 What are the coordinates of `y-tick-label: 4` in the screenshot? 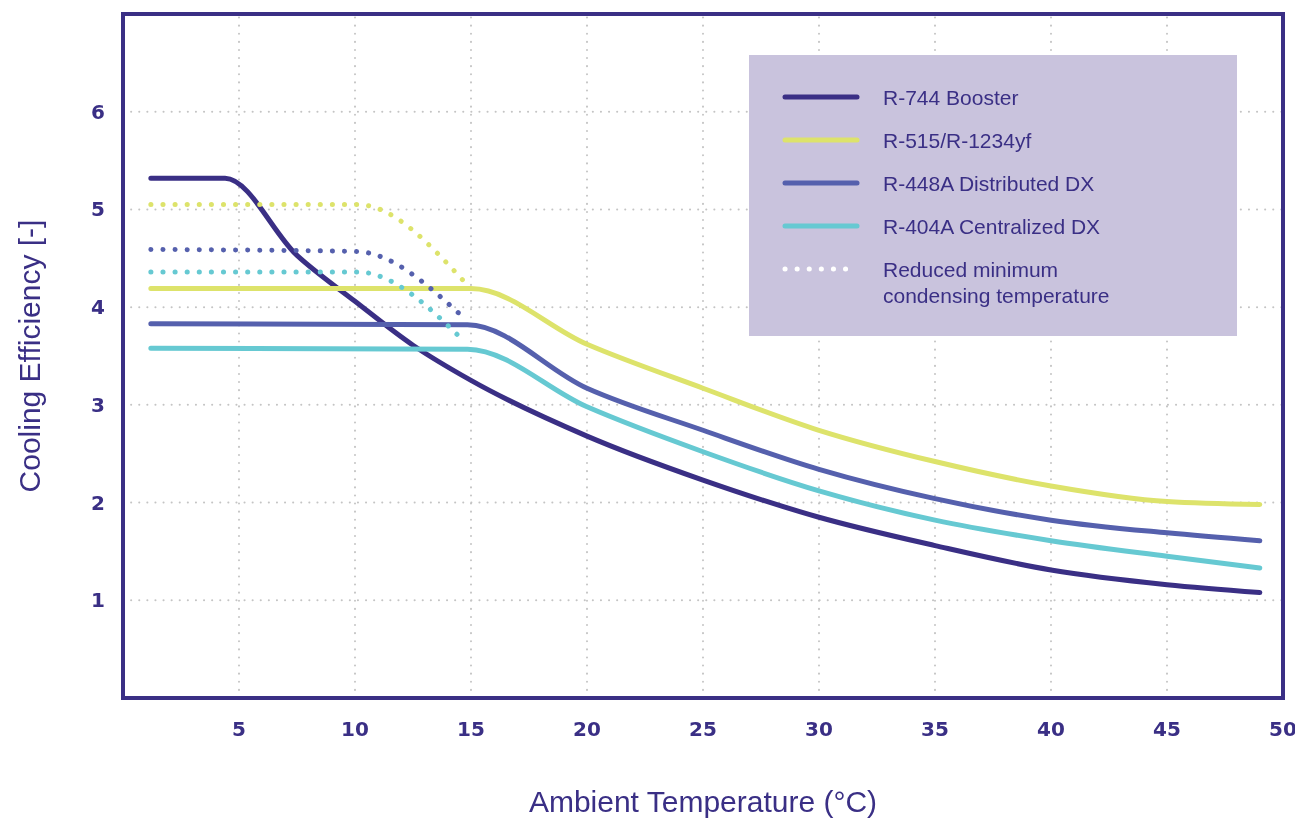 It's located at (98, 307).